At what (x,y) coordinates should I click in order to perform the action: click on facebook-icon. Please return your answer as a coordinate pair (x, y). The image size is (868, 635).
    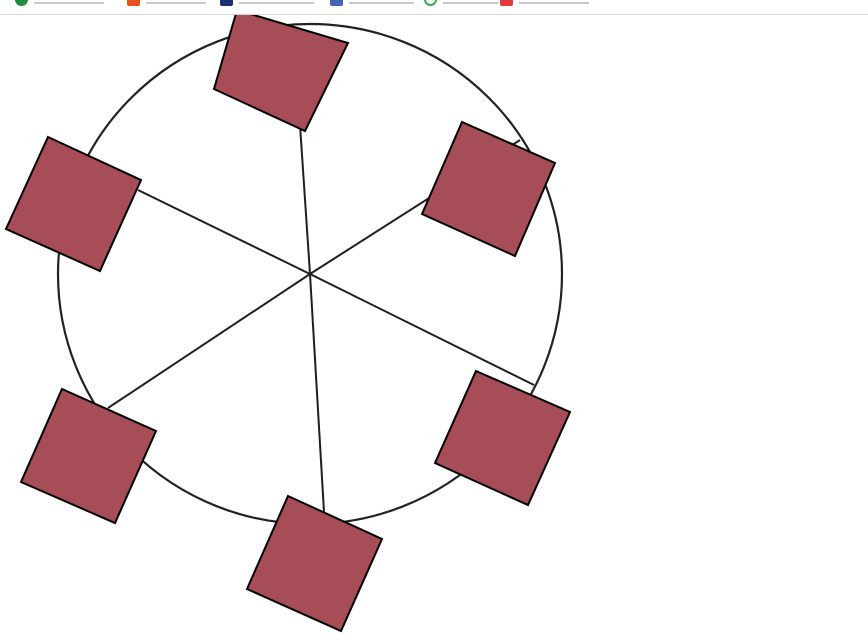
    Looking at the image, I should click on (336, 3).